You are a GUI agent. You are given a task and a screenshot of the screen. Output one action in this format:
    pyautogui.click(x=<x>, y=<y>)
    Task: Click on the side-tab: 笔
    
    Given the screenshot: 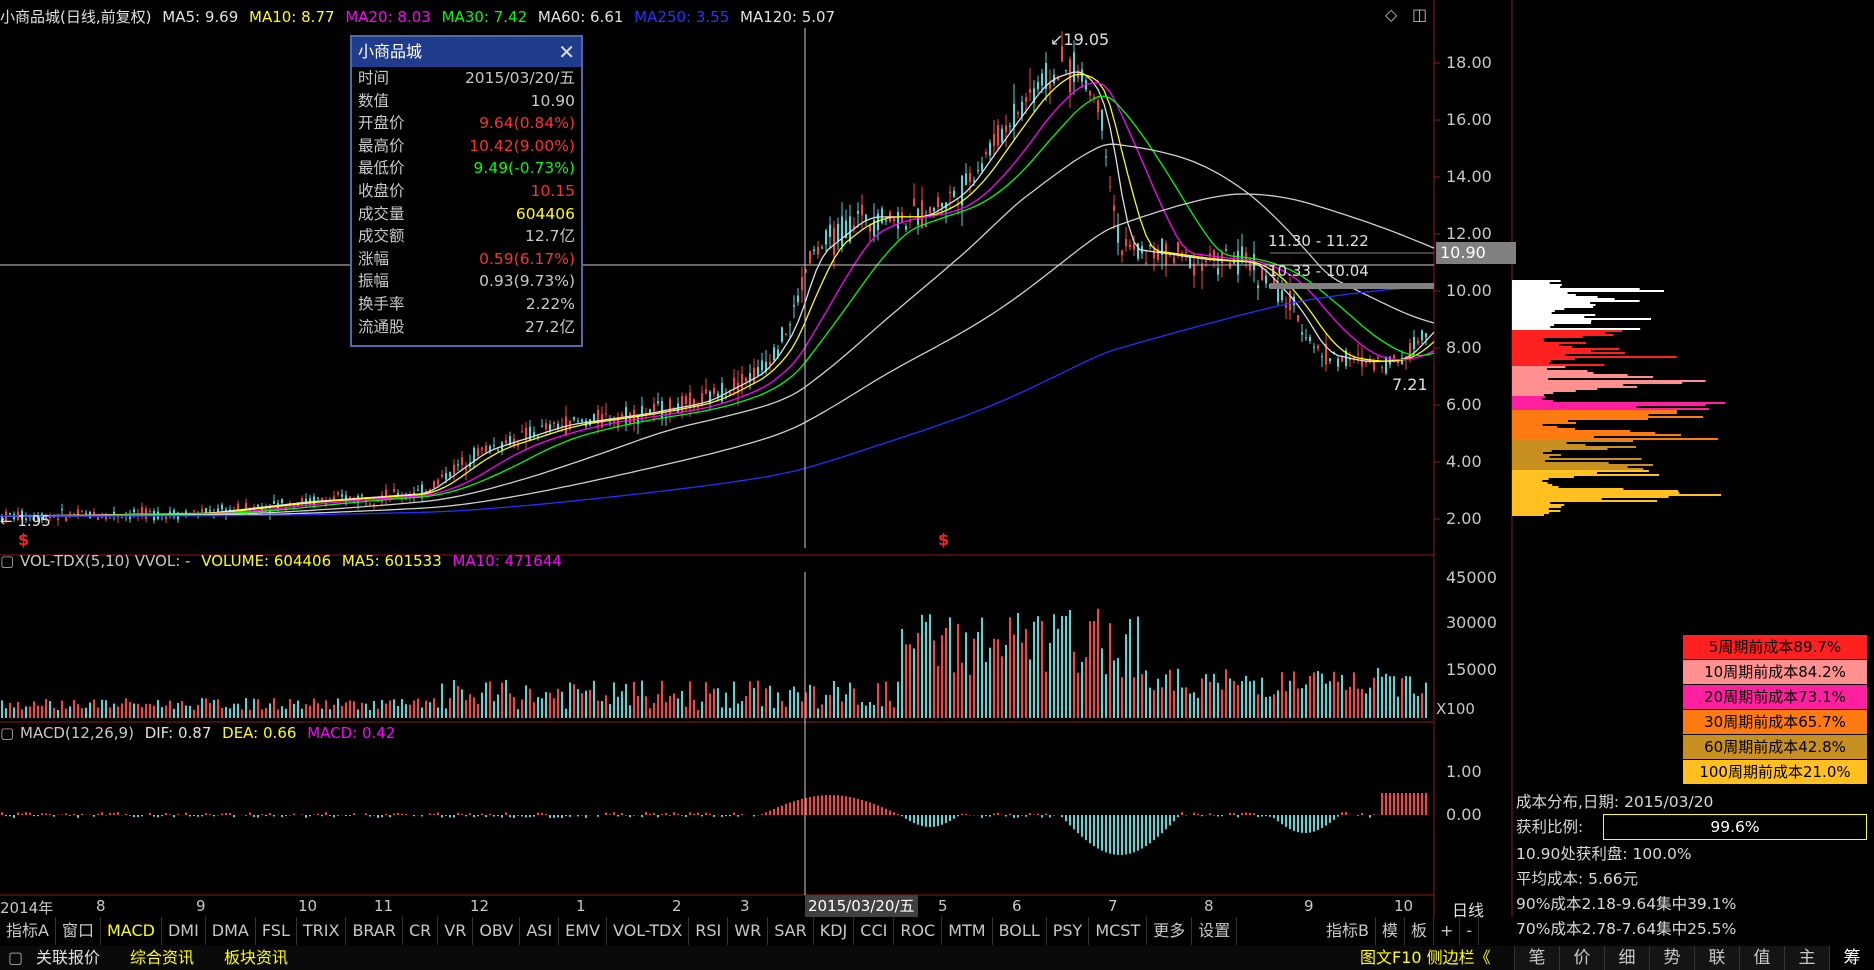 What is the action you would take?
    pyautogui.click(x=1536, y=958)
    